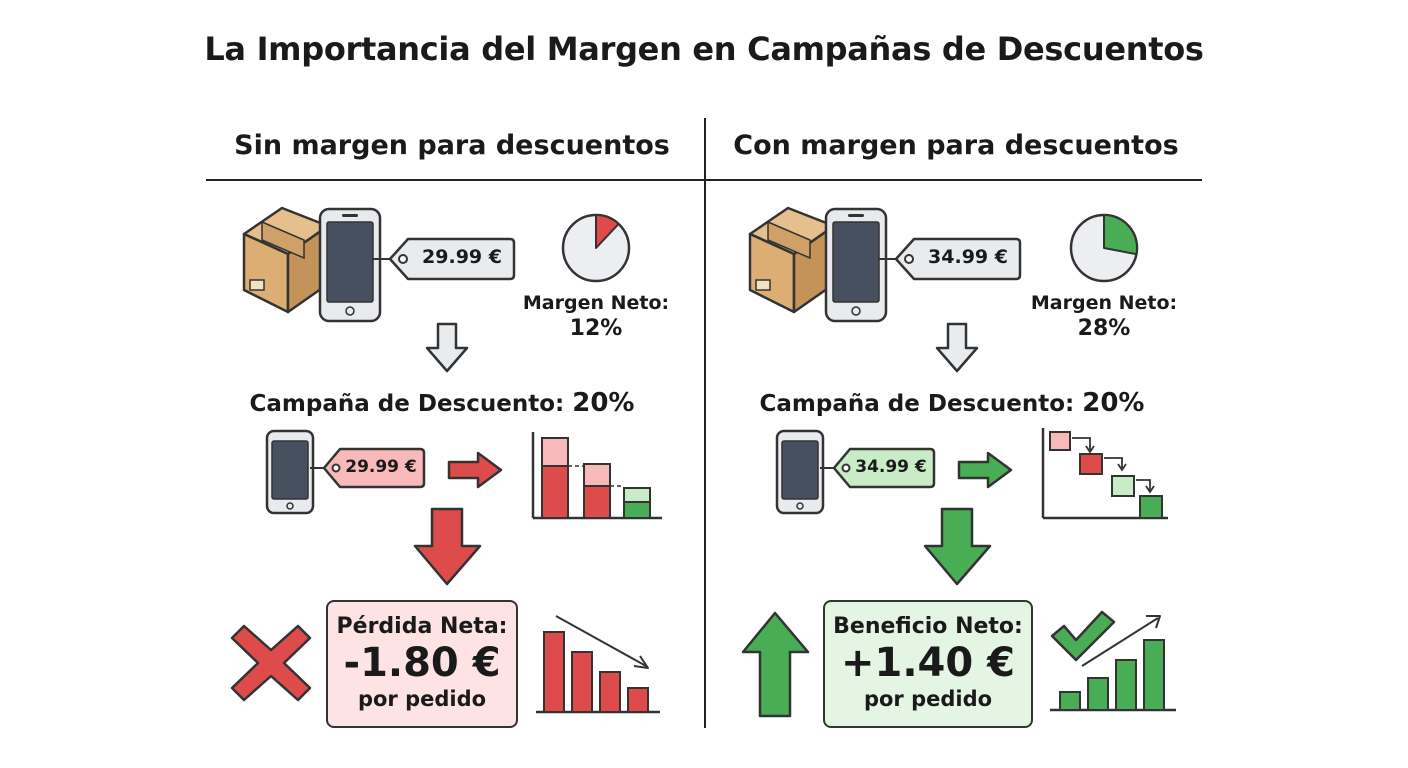 Image resolution: width=1408 pixels, height=768 pixels. I want to click on cross-icon, so click(271, 663).